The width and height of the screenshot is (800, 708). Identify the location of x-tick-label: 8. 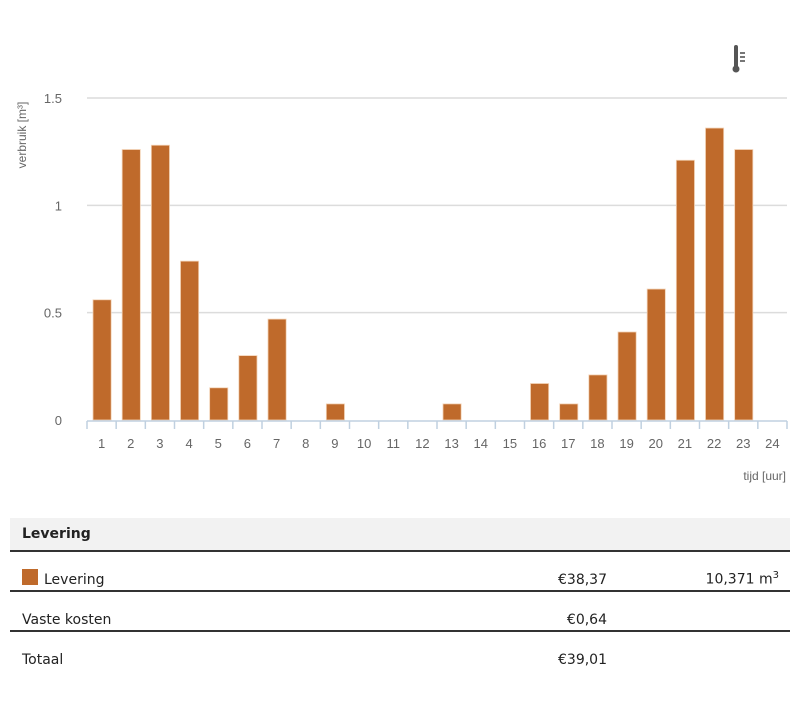
(305, 443).